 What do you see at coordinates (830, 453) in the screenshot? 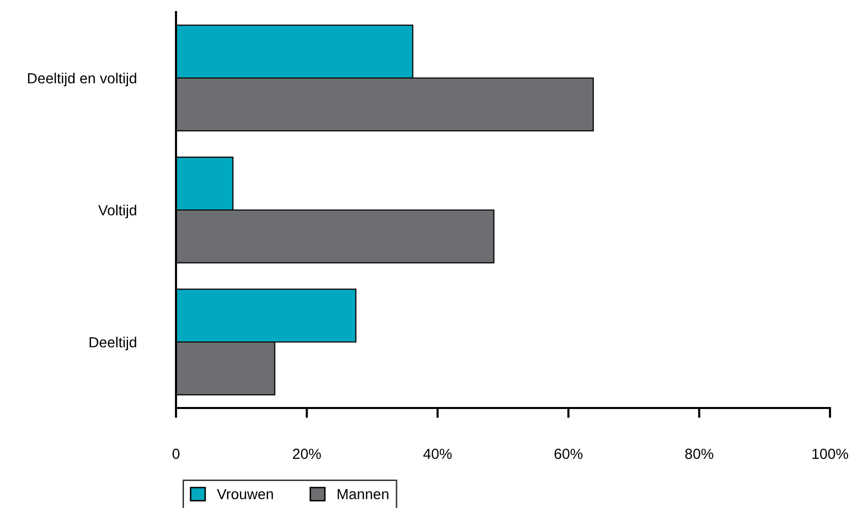
I see `x-tick-label: 100%` at bounding box center [830, 453].